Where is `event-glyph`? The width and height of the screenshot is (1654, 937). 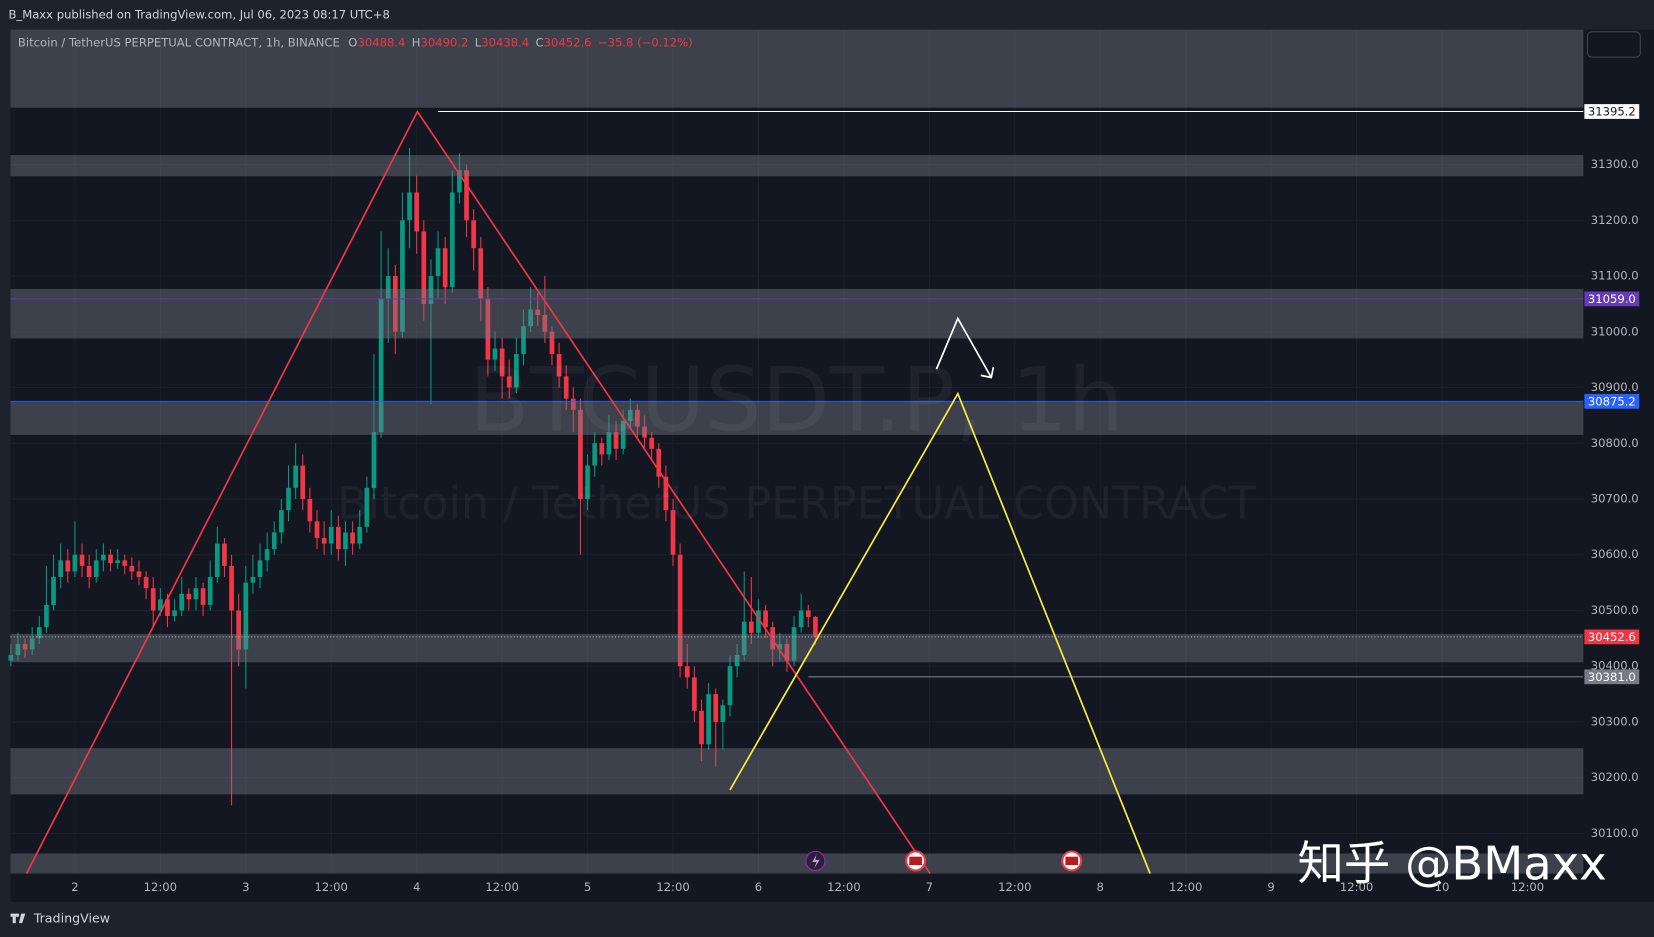 event-glyph is located at coordinates (1072, 861).